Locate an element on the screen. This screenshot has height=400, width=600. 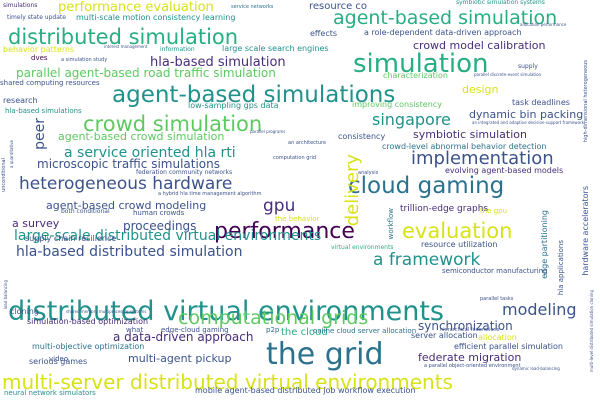
word: a simulation study is located at coordinates (84, 60).